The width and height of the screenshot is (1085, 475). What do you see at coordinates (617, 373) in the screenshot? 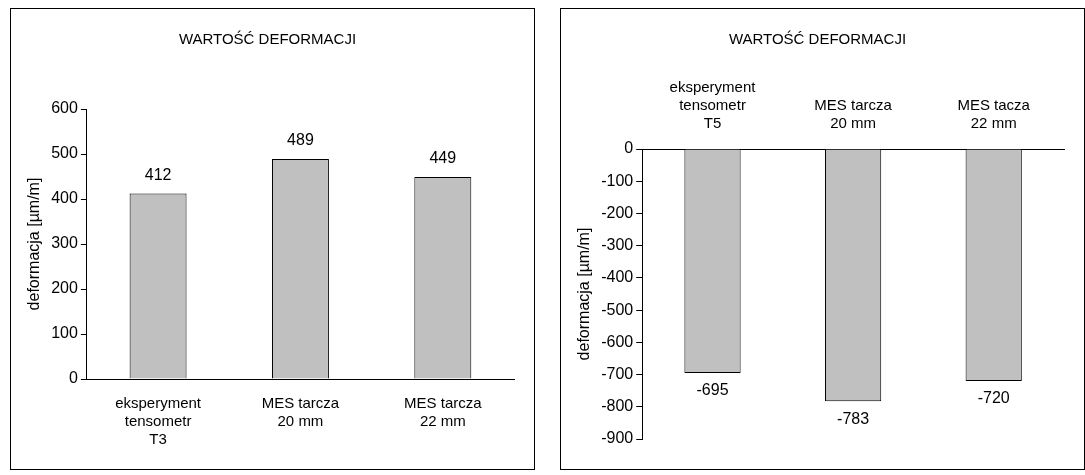
I see `y-tick-label: -700` at bounding box center [617, 373].